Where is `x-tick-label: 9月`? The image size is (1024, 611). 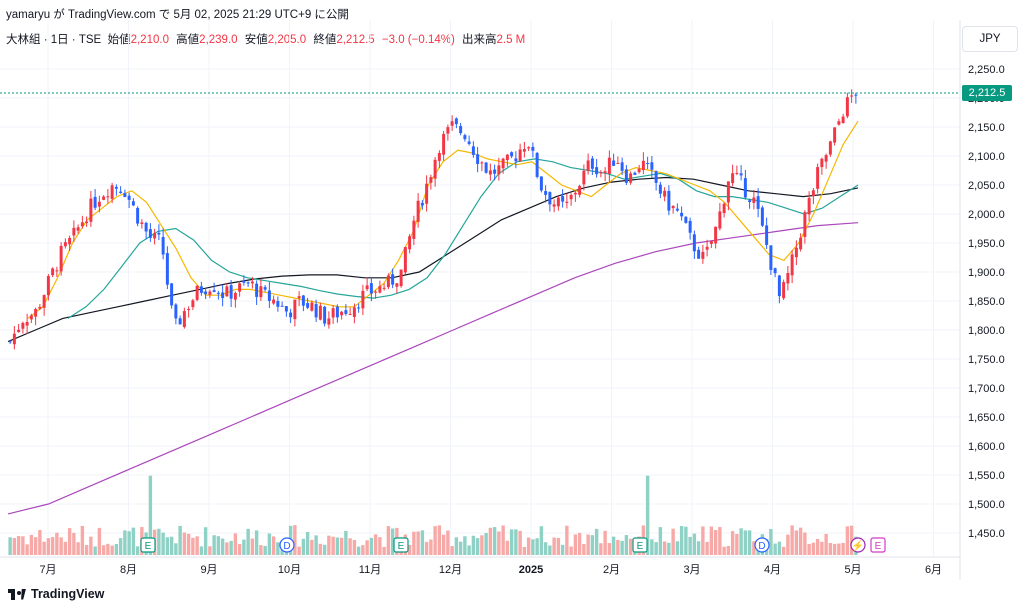 x-tick-label: 9月 is located at coordinates (208, 570).